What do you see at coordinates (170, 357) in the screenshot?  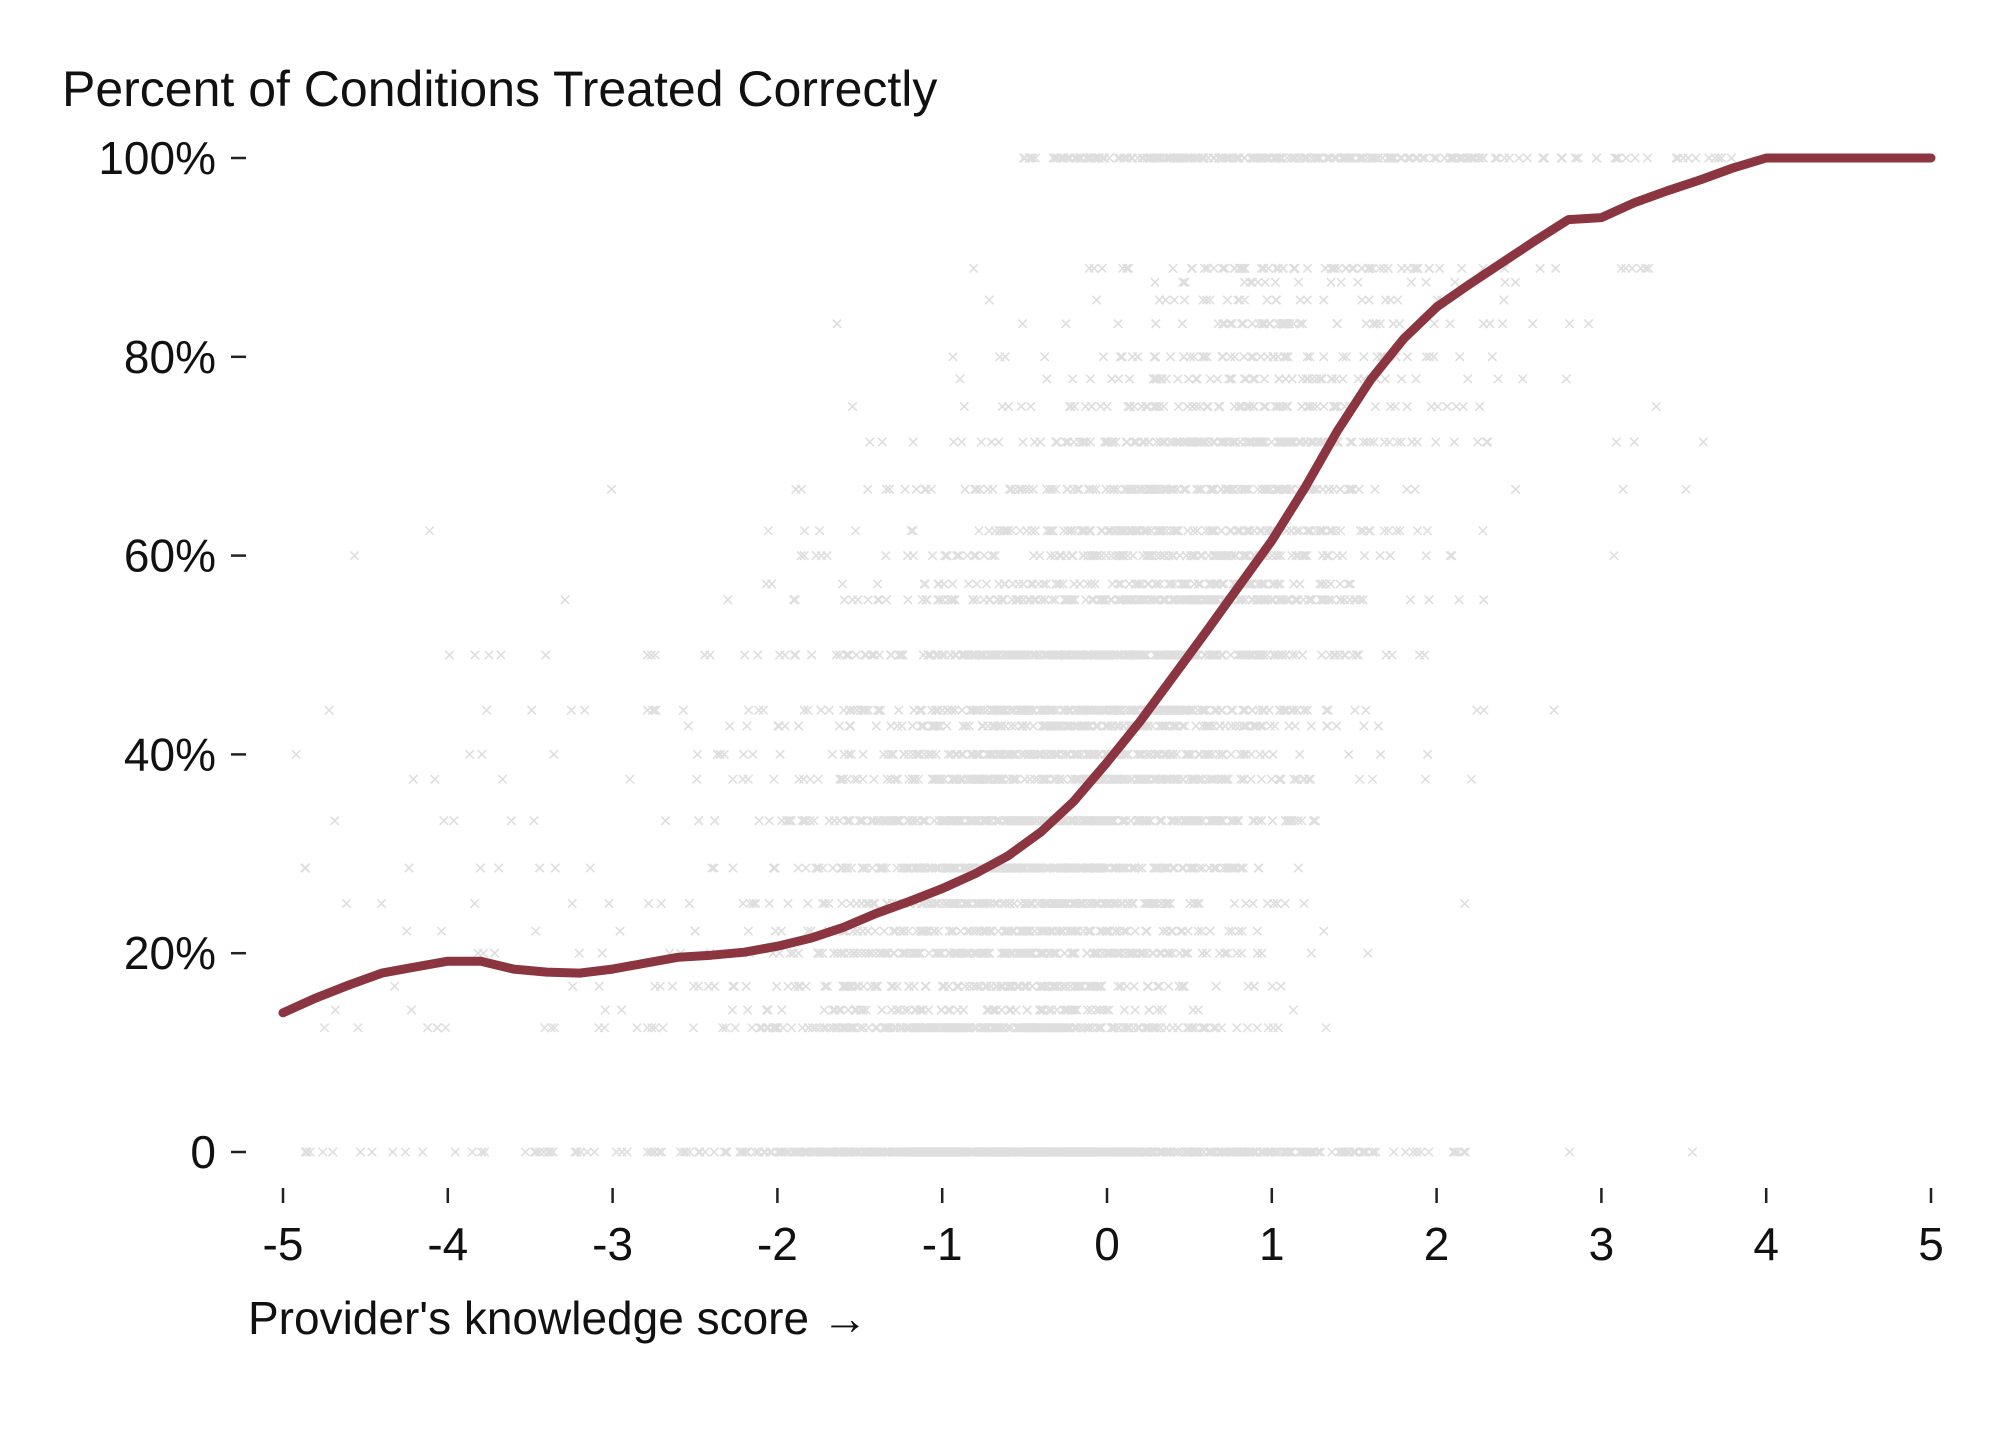 I see `y-tick-label: 80%` at bounding box center [170, 357].